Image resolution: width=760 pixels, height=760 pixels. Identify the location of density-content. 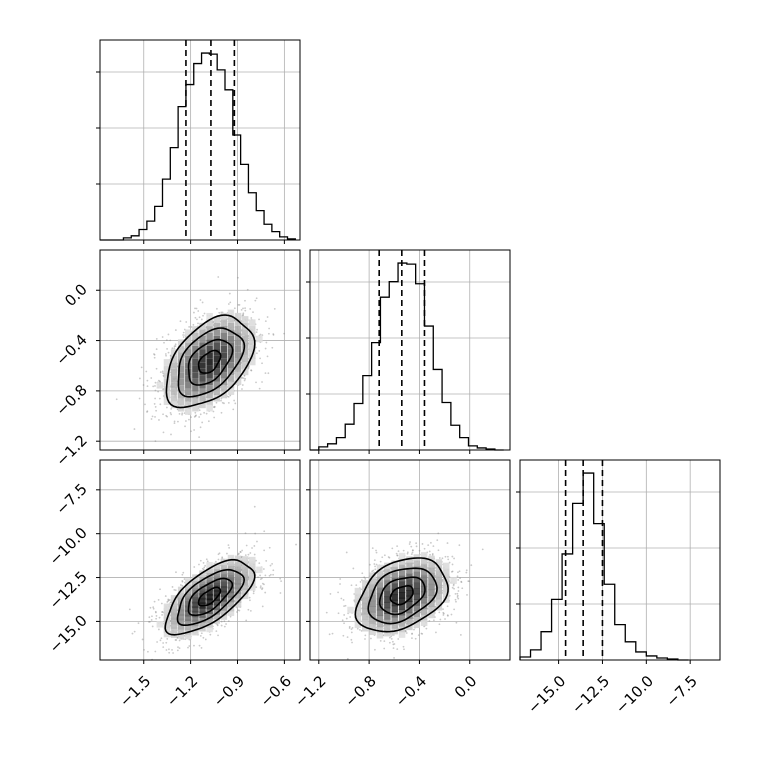
(200, 560).